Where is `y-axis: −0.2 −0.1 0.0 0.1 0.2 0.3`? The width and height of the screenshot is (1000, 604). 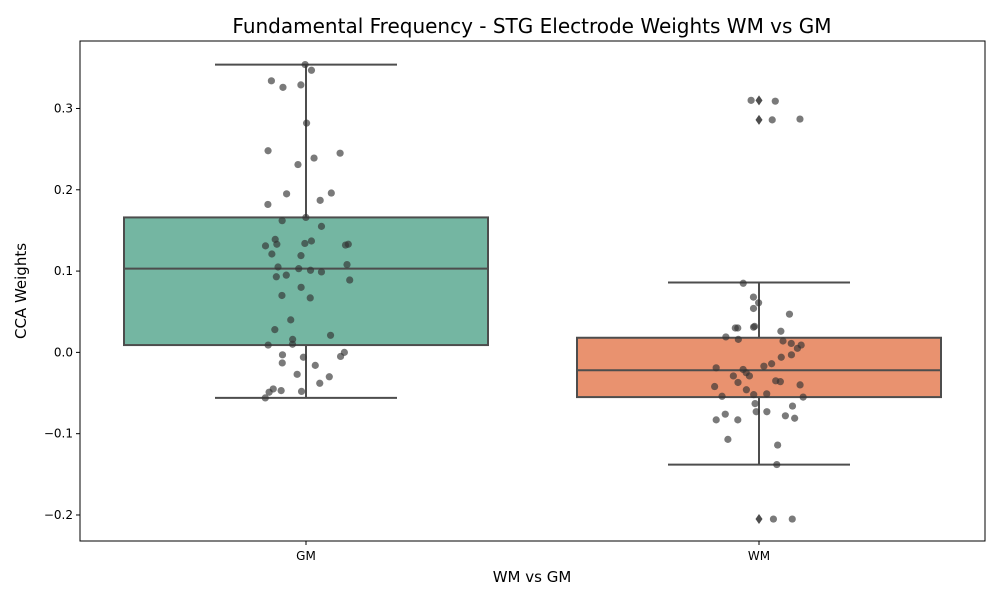
y-axis: −0.2 −0.1 0.0 0.1 0.2 0.3 is located at coordinates (62, 311).